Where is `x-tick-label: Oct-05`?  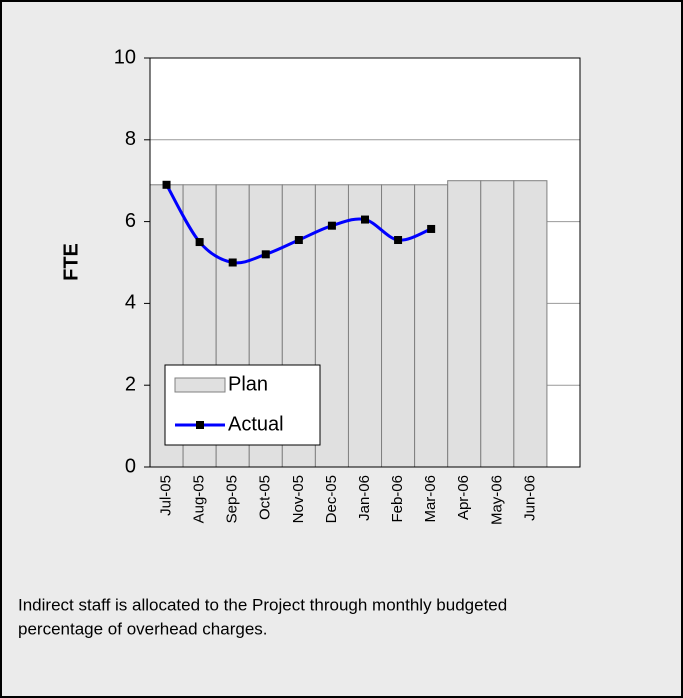
x-tick-label: Oct-05 is located at coordinates (265, 497).